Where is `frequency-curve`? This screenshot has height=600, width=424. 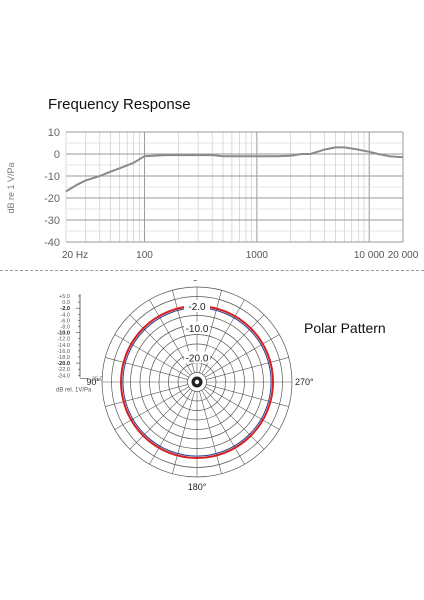
frequency-curve is located at coordinates (234, 169).